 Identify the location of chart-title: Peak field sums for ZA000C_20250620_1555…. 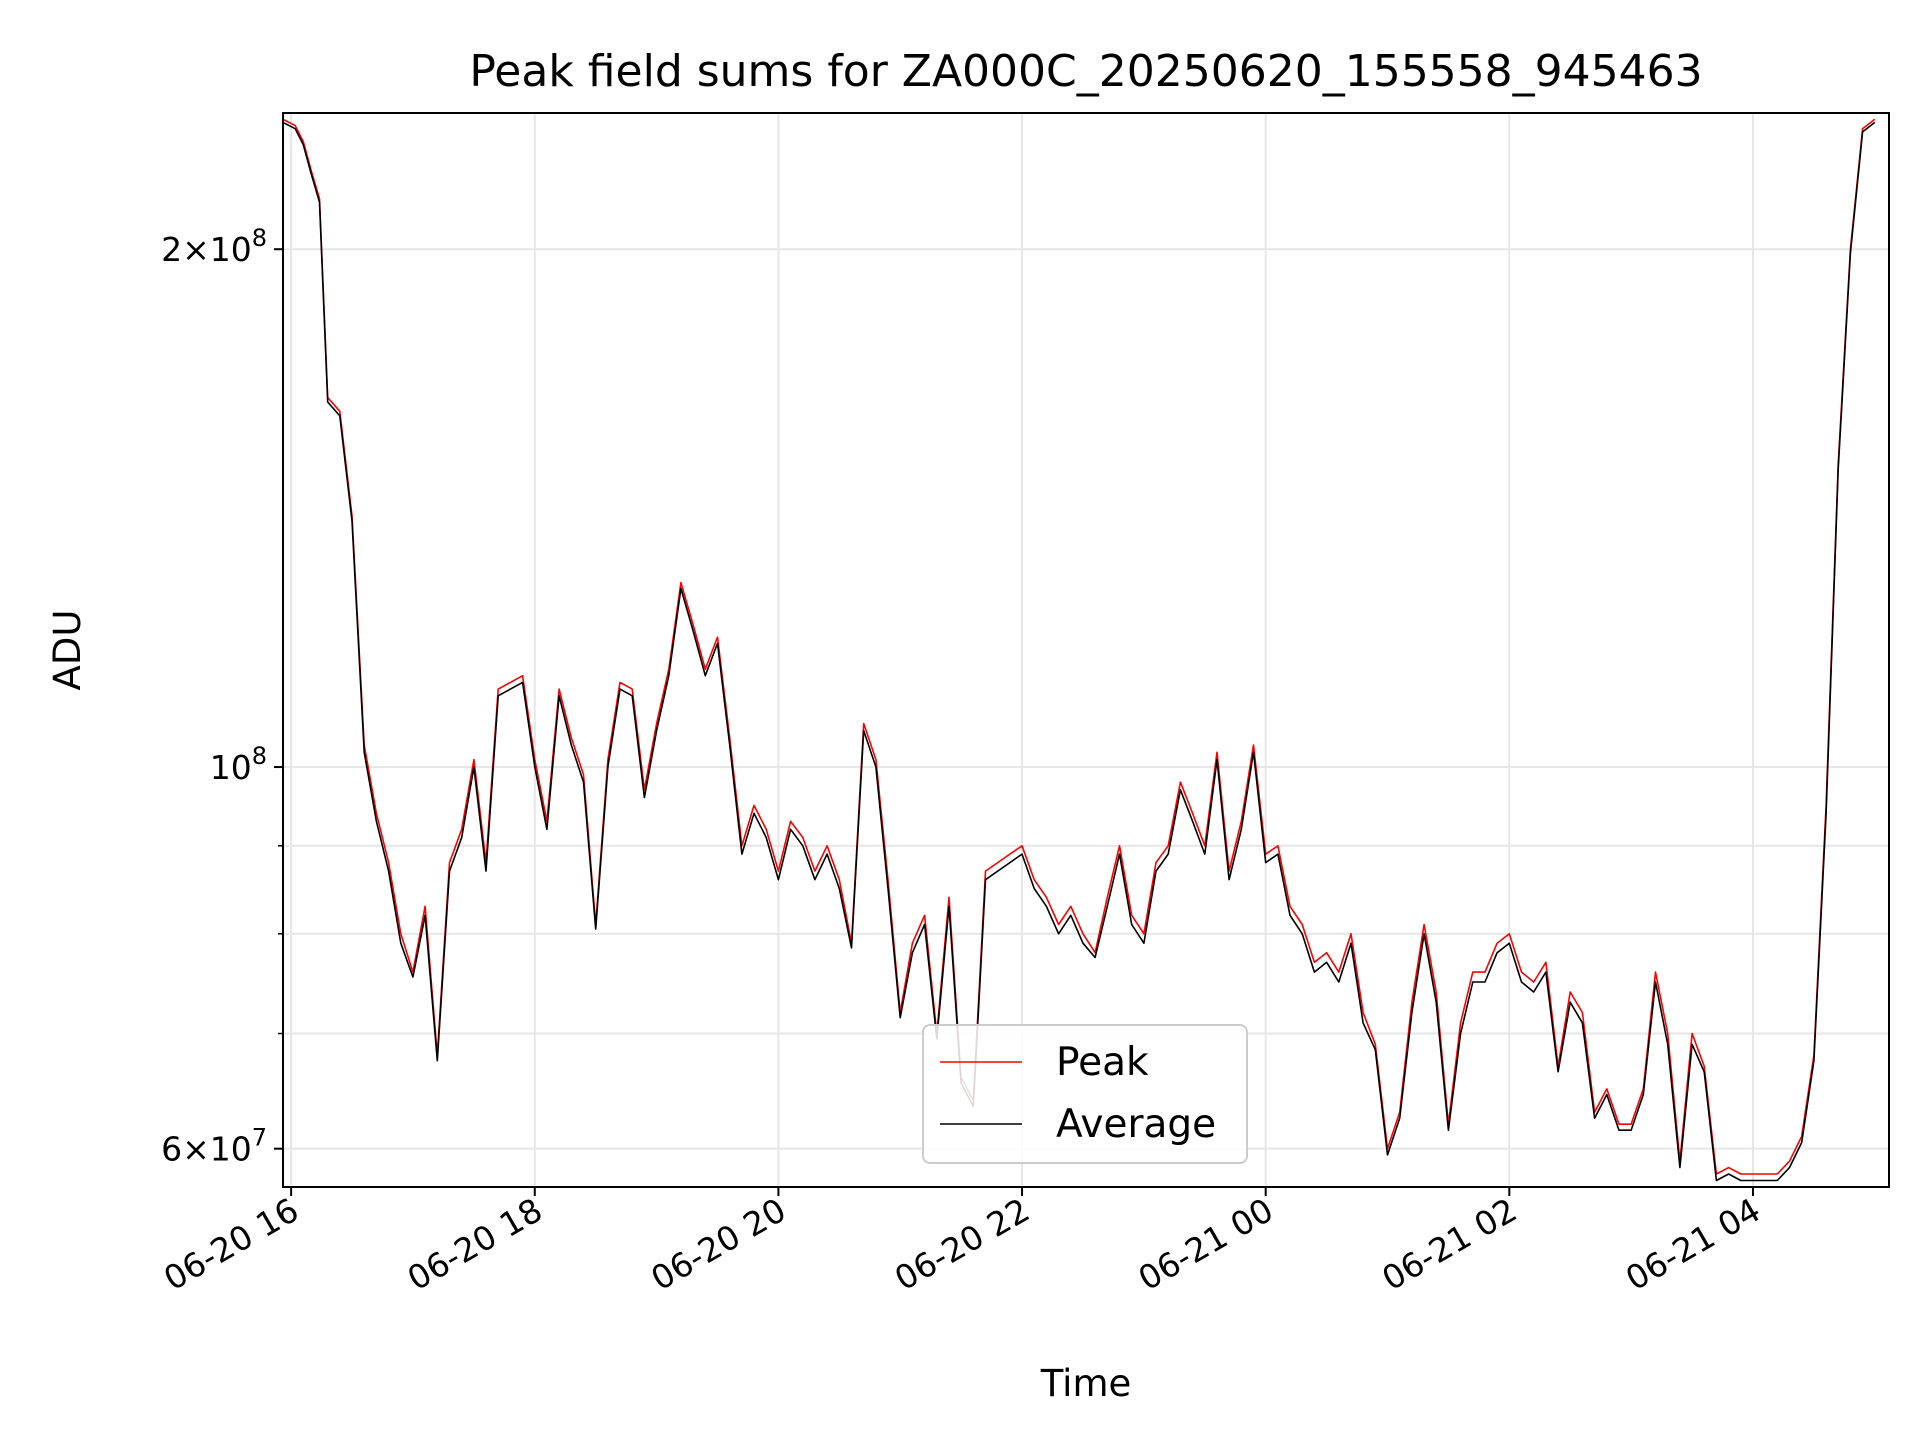
(1085, 71).